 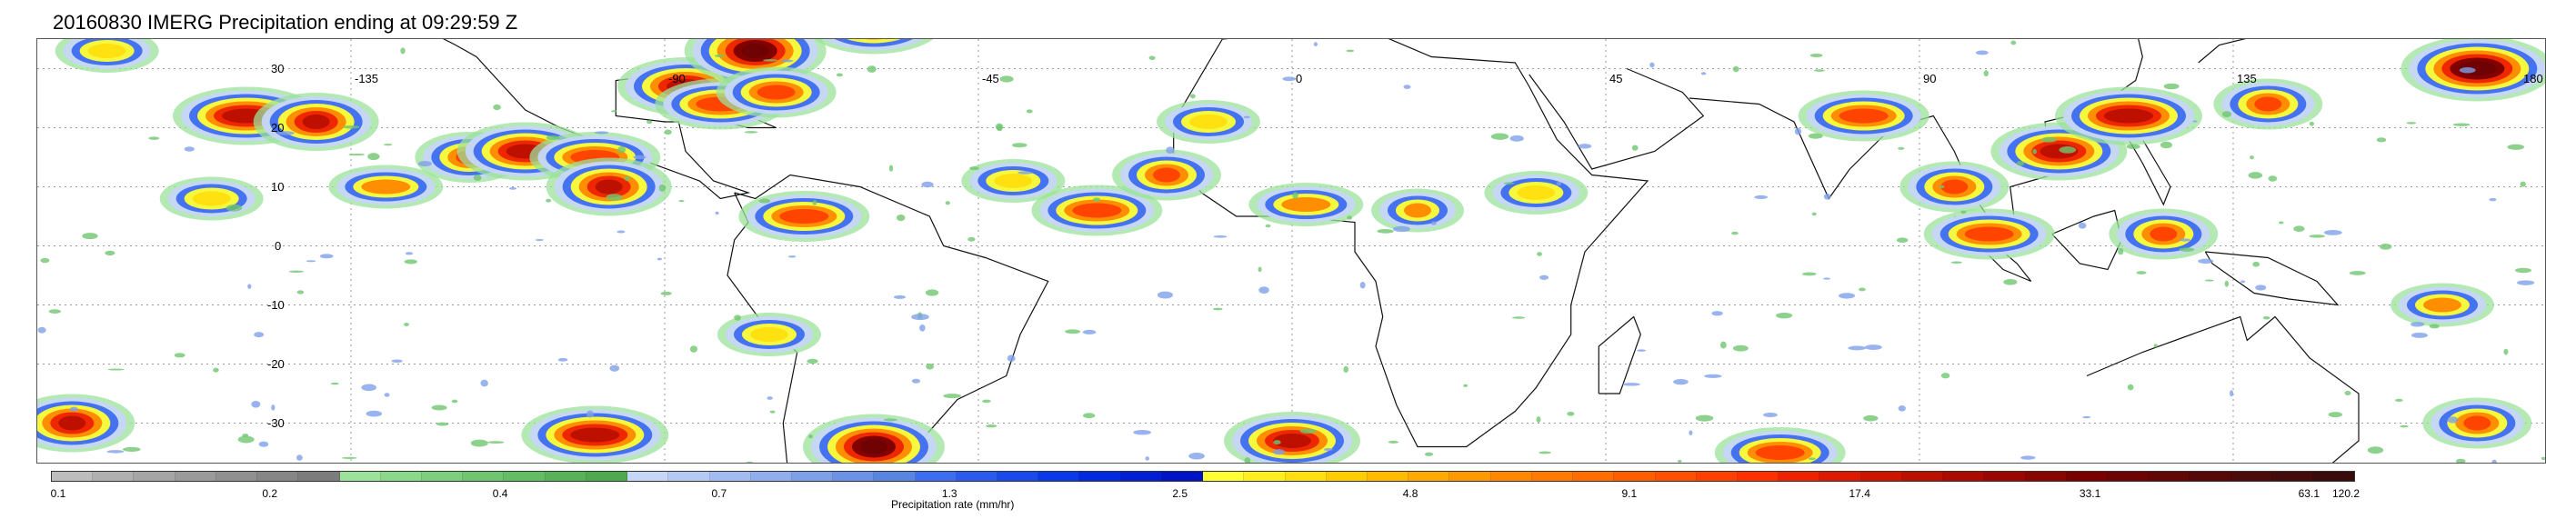 What do you see at coordinates (1180, 493) in the screenshot?
I see `colorbar-tick-label: 2.5` at bounding box center [1180, 493].